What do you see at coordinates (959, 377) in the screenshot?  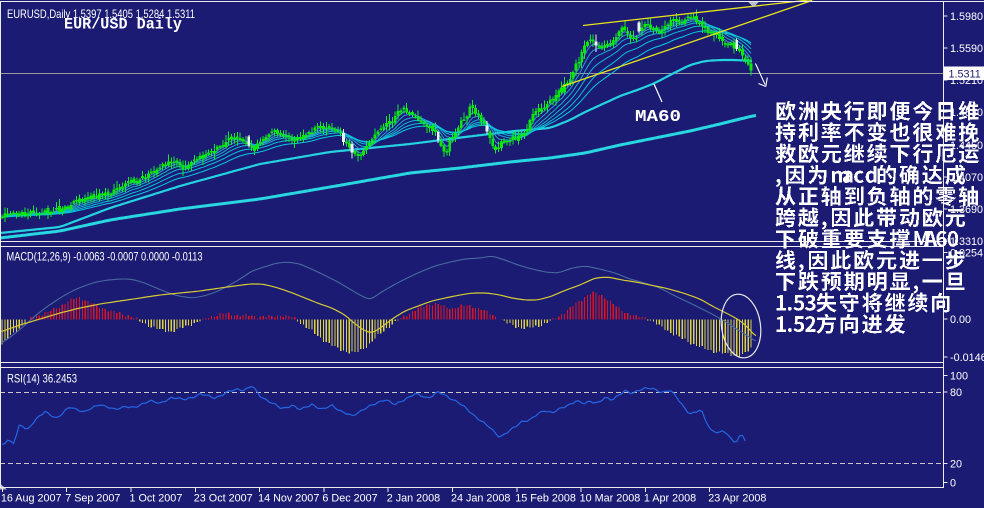 I see `svg-text: 100` at bounding box center [959, 377].